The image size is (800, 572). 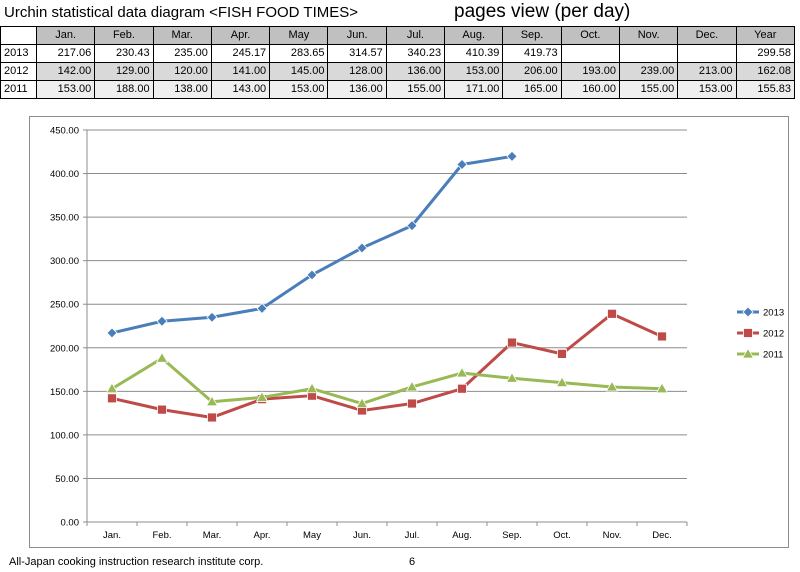 I want to click on table-cell: 120.00, so click(x=182, y=71).